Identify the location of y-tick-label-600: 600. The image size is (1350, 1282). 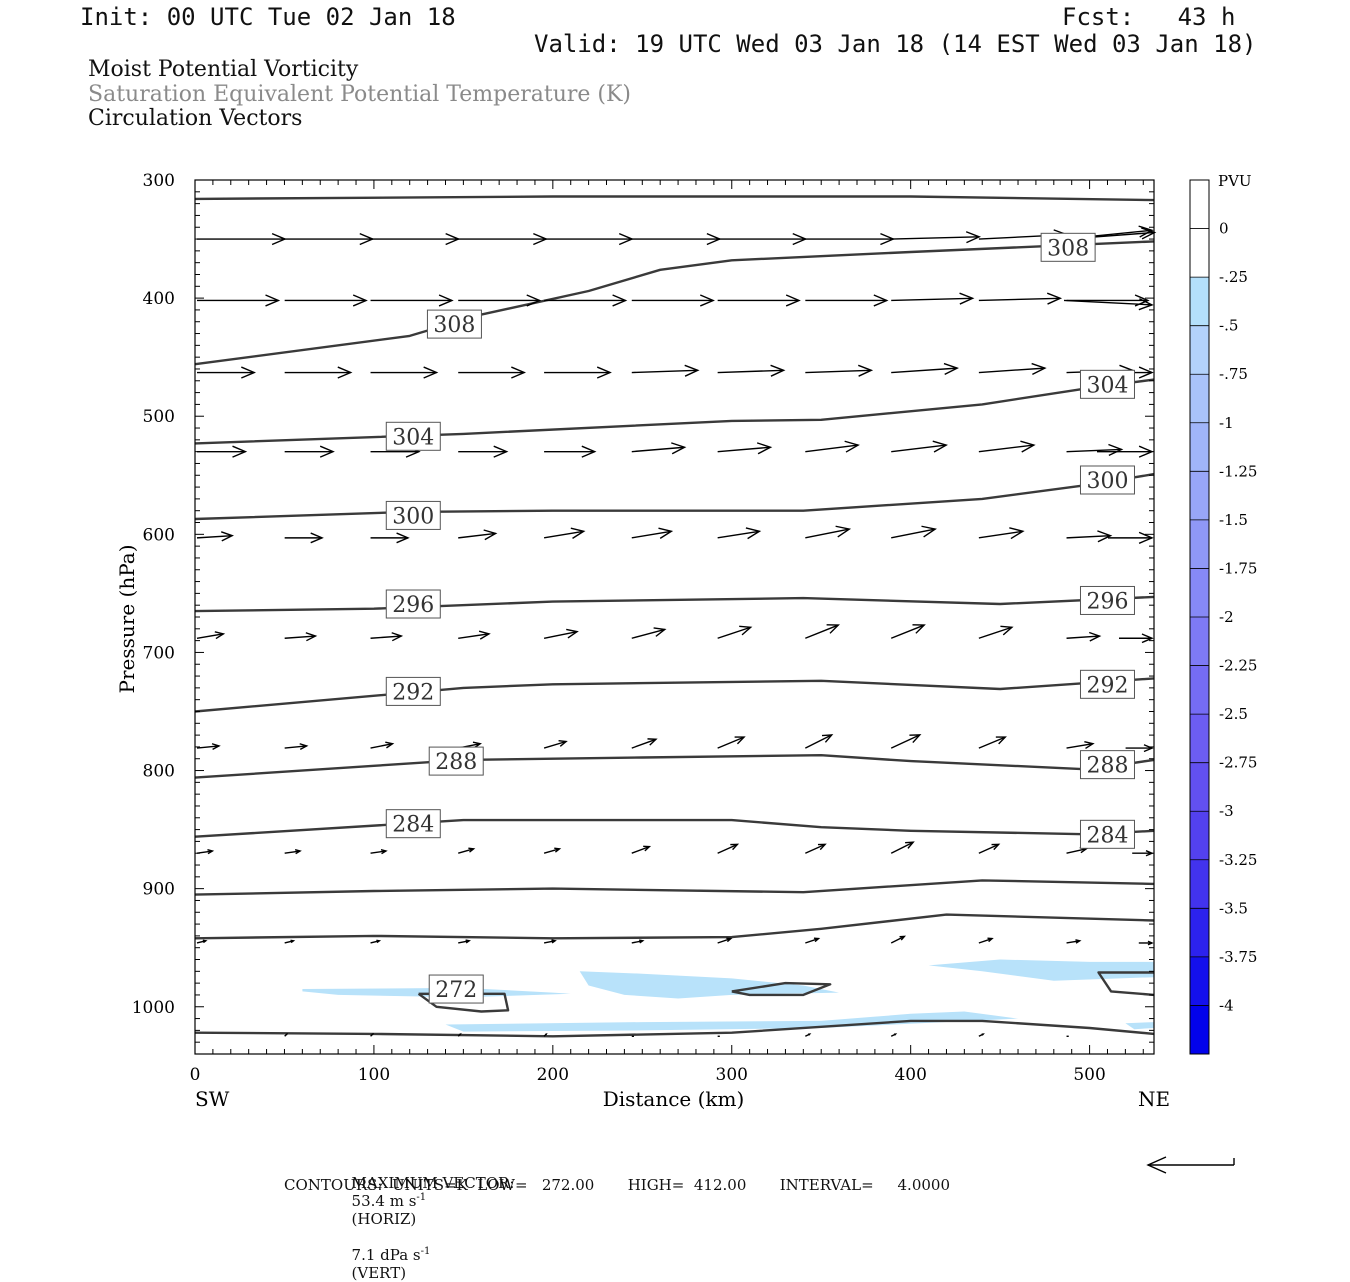
(159, 535).